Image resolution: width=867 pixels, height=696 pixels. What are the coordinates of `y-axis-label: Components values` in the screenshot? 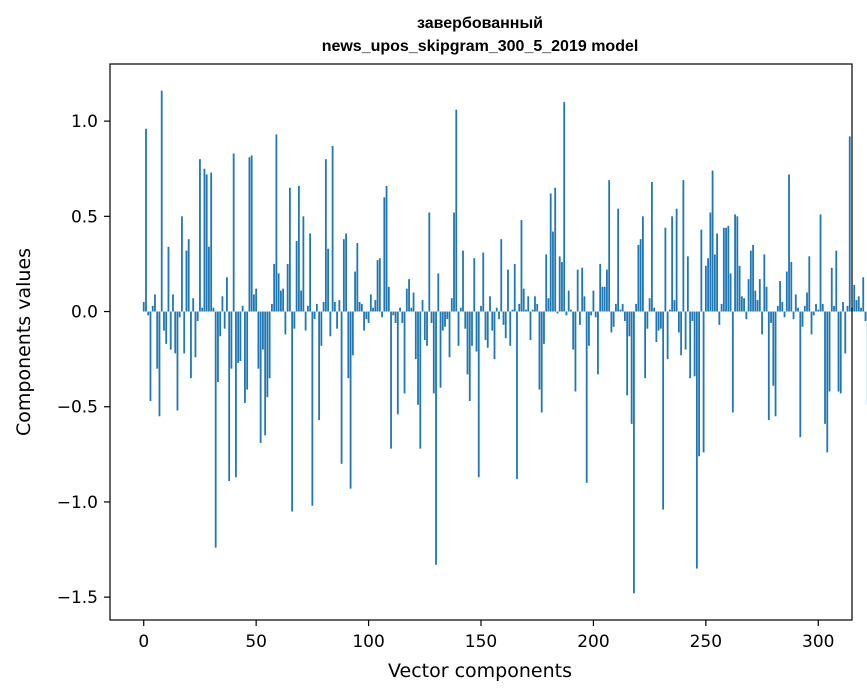 It's located at (24, 342).